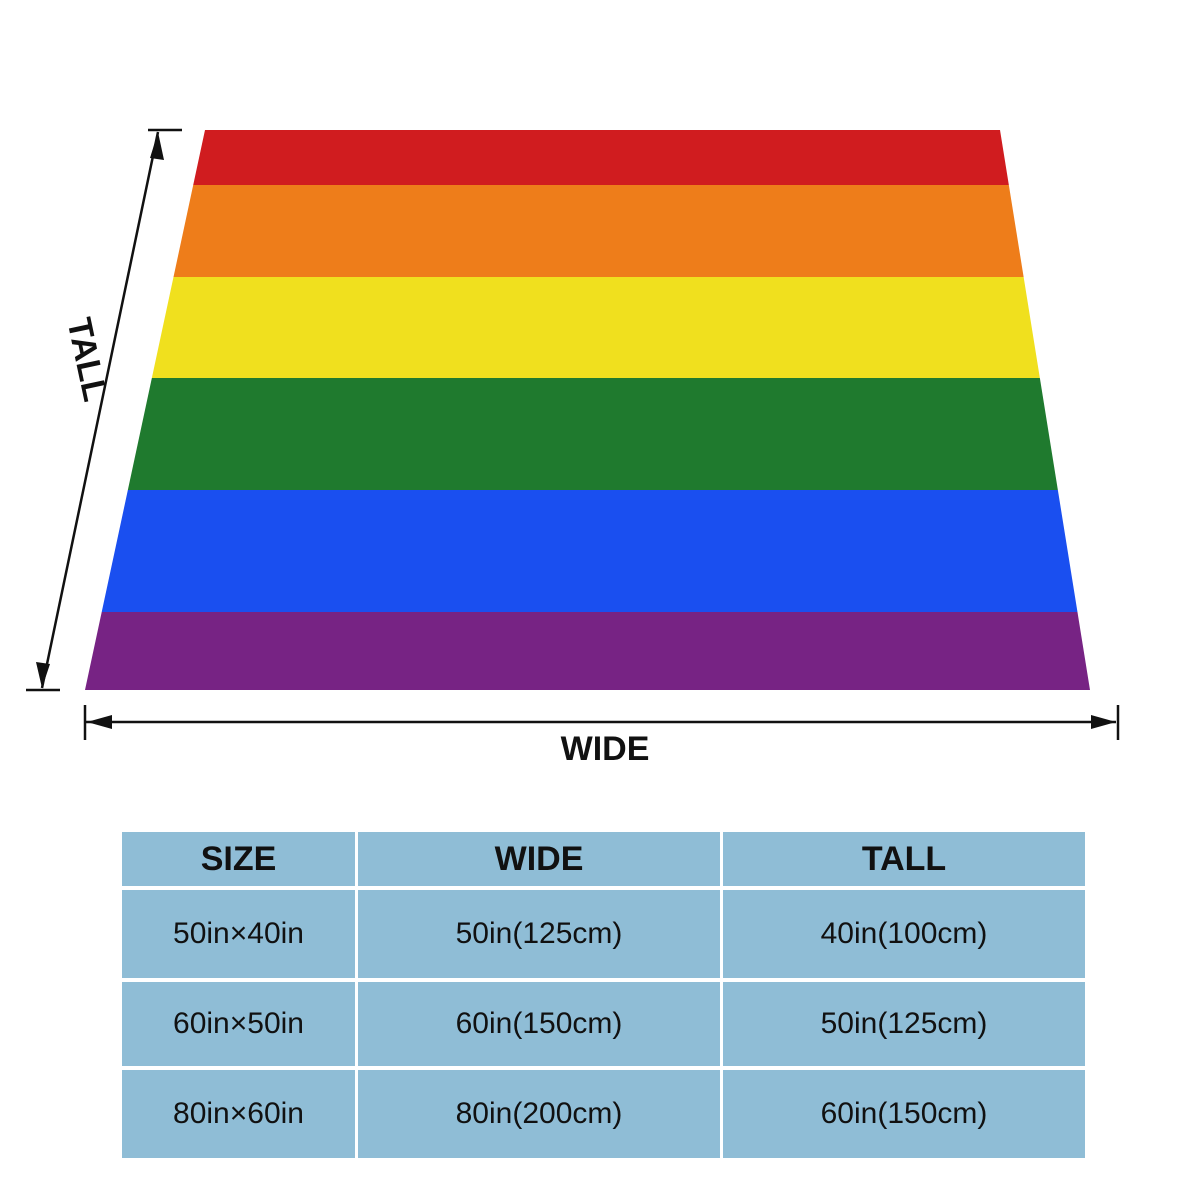  Describe the element at coordinates (238, 1114) in the screenshot. I see `table-cell: 80in×60in` at that location.